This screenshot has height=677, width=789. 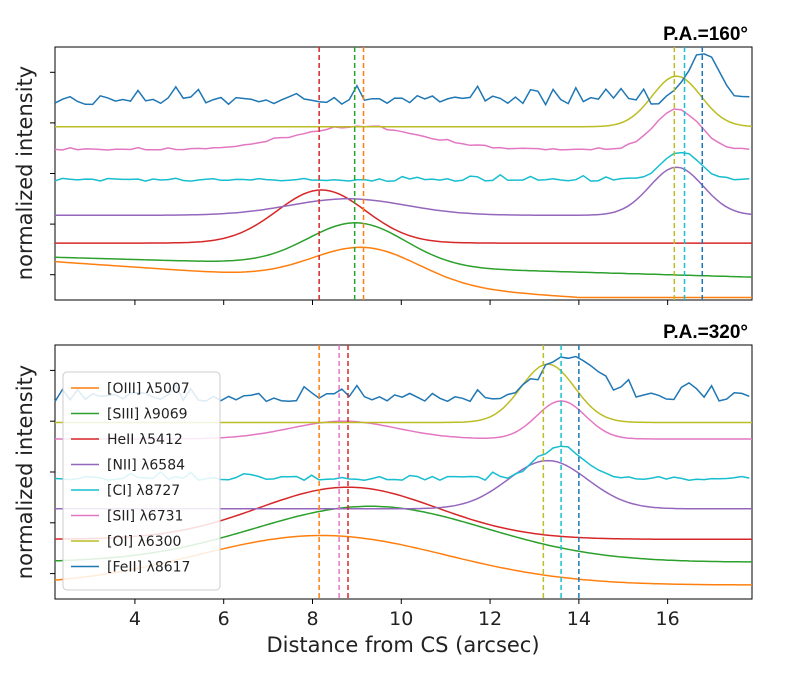 What do you see at coordinates (143, 491) in the screenshot?
I see `legend-label: [CI] λ8727` at bounding box center [143, 491].